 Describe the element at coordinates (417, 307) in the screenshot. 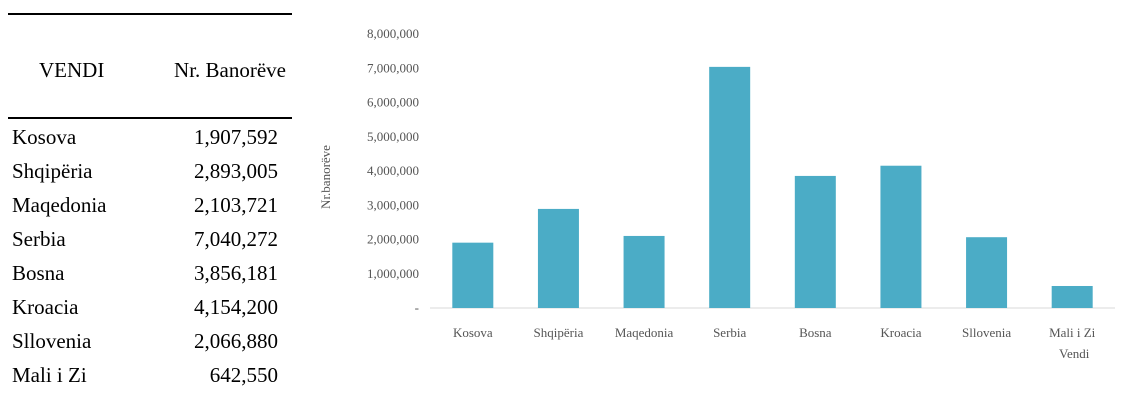

I see `y-tick-label: -` at that location.